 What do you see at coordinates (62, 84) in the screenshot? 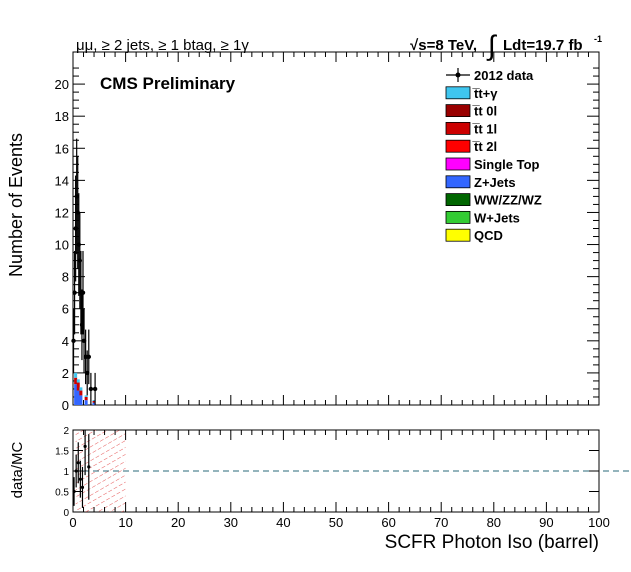
I see `y-tick-label: 20` at bounding box center [62, 84].